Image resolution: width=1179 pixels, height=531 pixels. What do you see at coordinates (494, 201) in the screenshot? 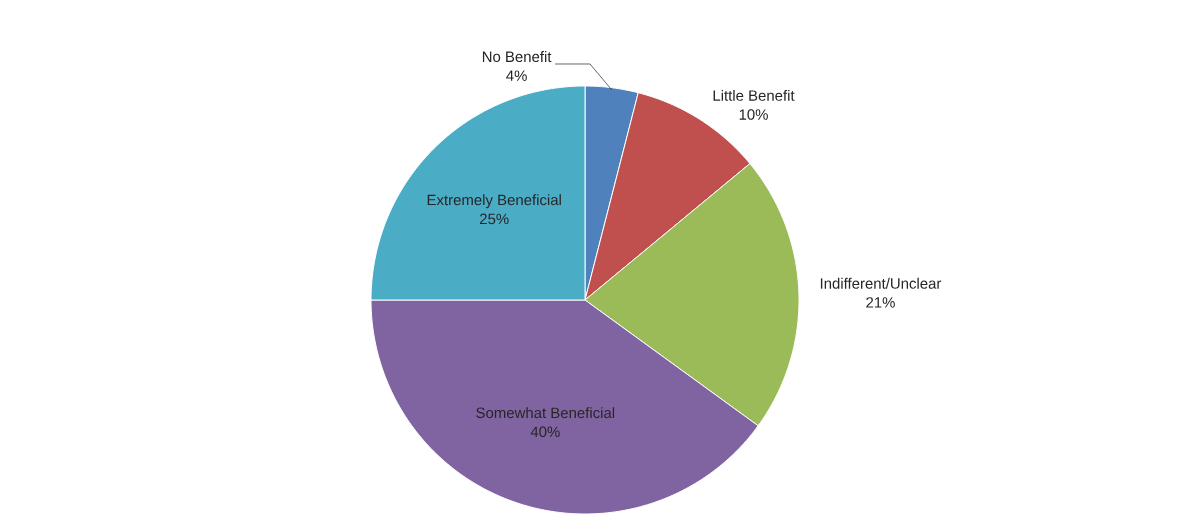
I see `slice-label: Extremely Beneficial` at bounding box center [494, 201].